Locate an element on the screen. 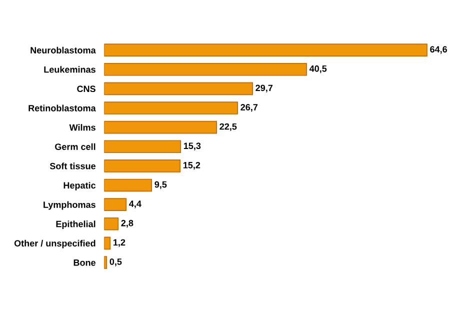  y-tick-label: Hepatic is located at coordinates (80, 186).